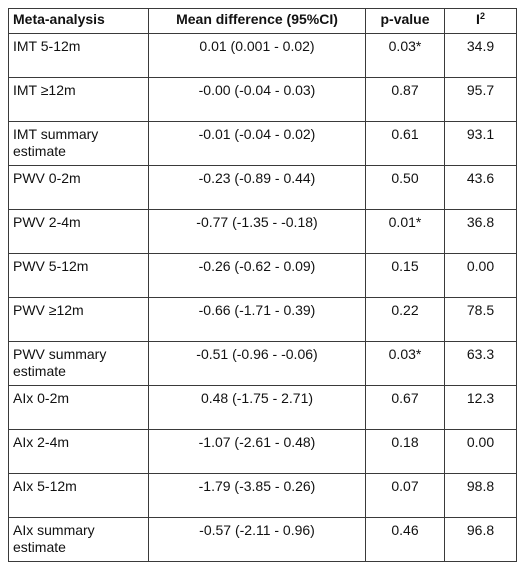  I want to click on header-mean-difference: Mean difference (95%CI), so click(257, 21).